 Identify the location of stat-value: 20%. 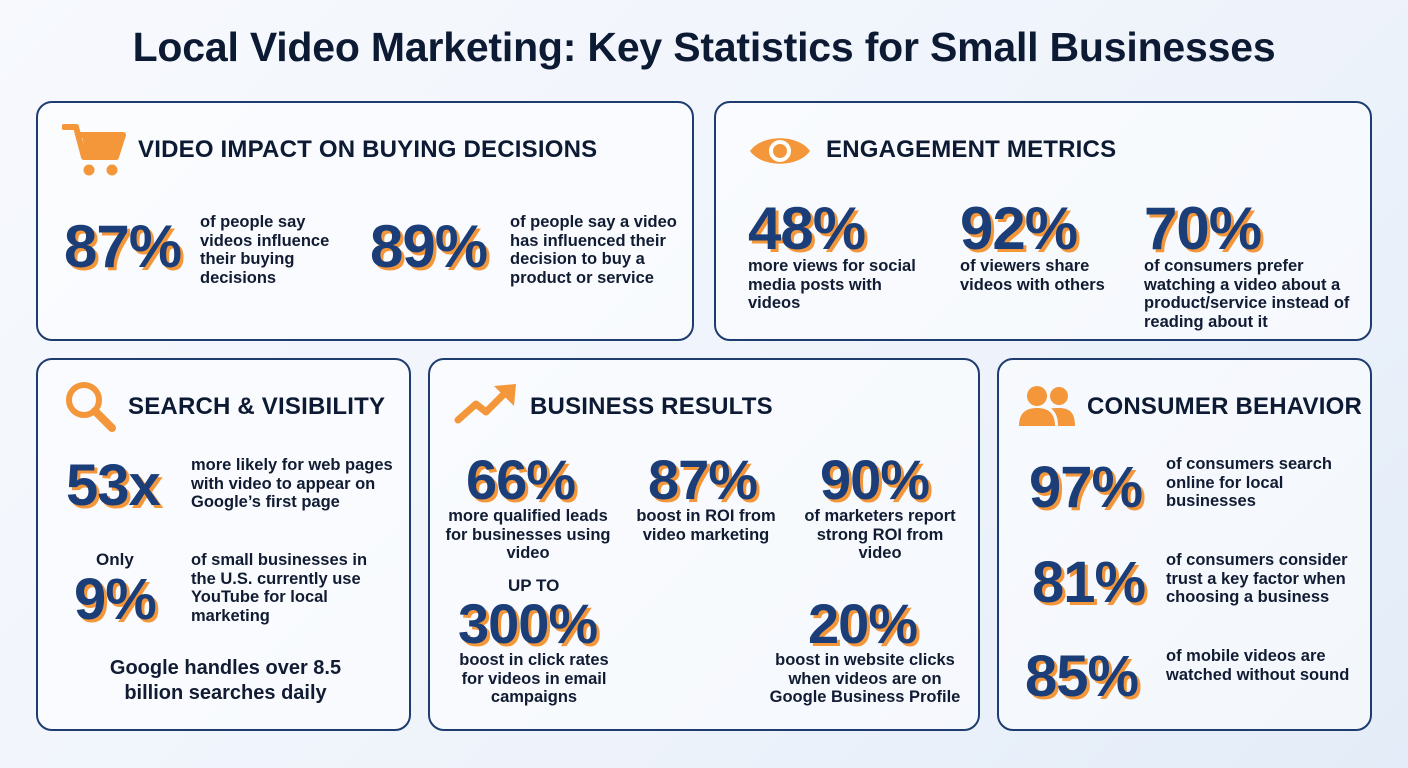
(863, 623).